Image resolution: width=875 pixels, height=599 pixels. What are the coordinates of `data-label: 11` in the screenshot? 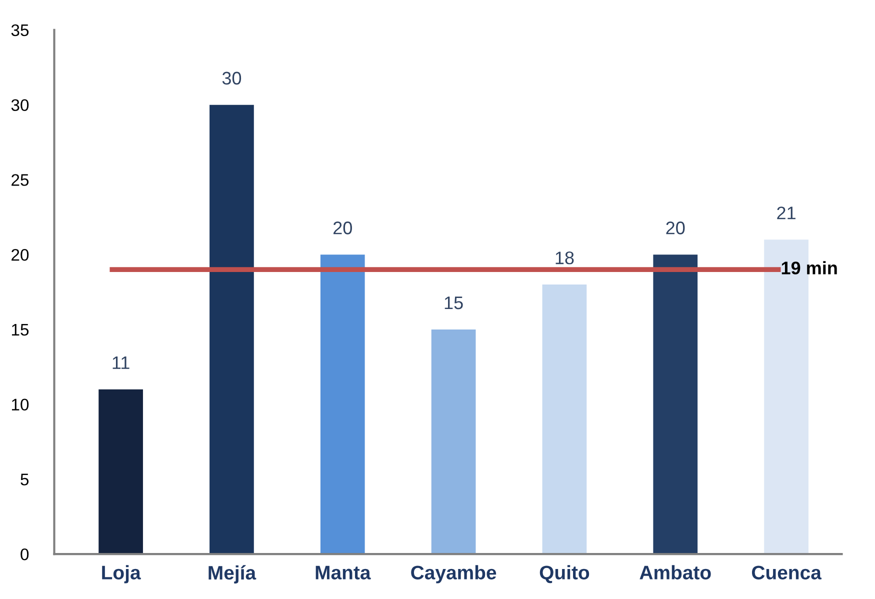 It's located at (121, 362).